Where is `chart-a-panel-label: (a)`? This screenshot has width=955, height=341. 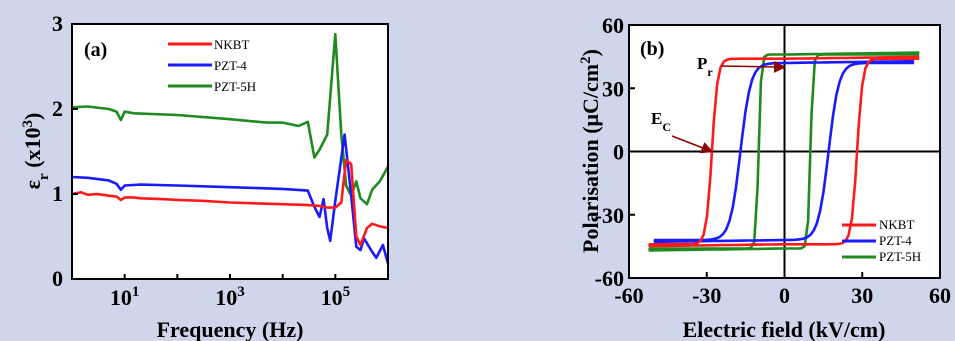 chart-a-panel-label: (a) is located at coordinates (95, 50).